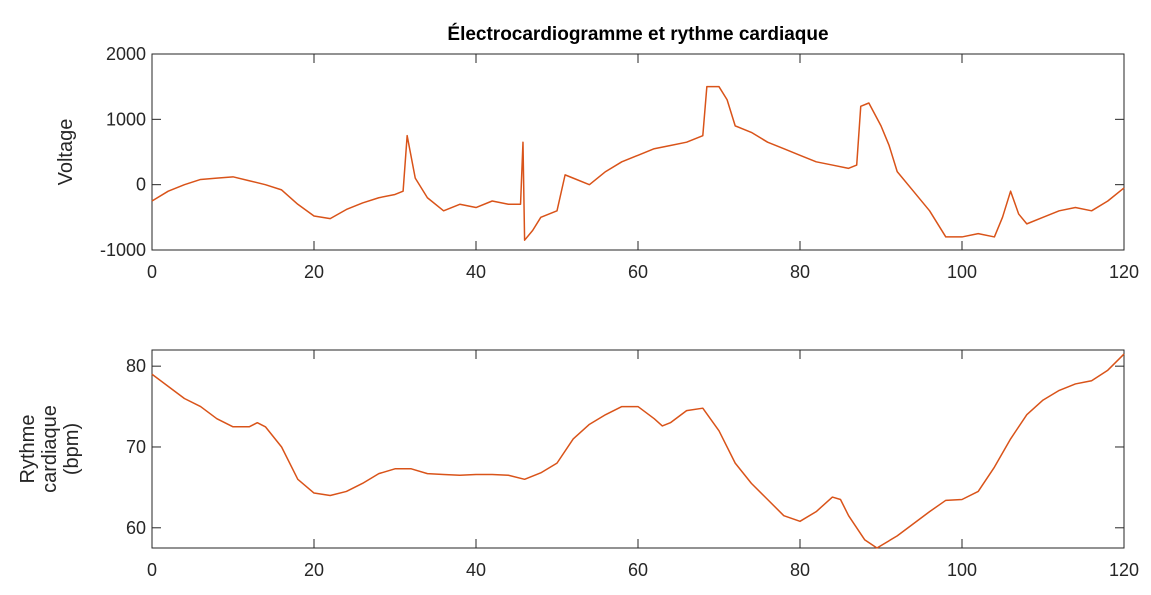 The height and width of the screenshot is (595, 1151). What do you see at coordinates (50, 449) in the screenshot?
I see `y-axis-label: cardiaque` at bounding box center [50, 449].